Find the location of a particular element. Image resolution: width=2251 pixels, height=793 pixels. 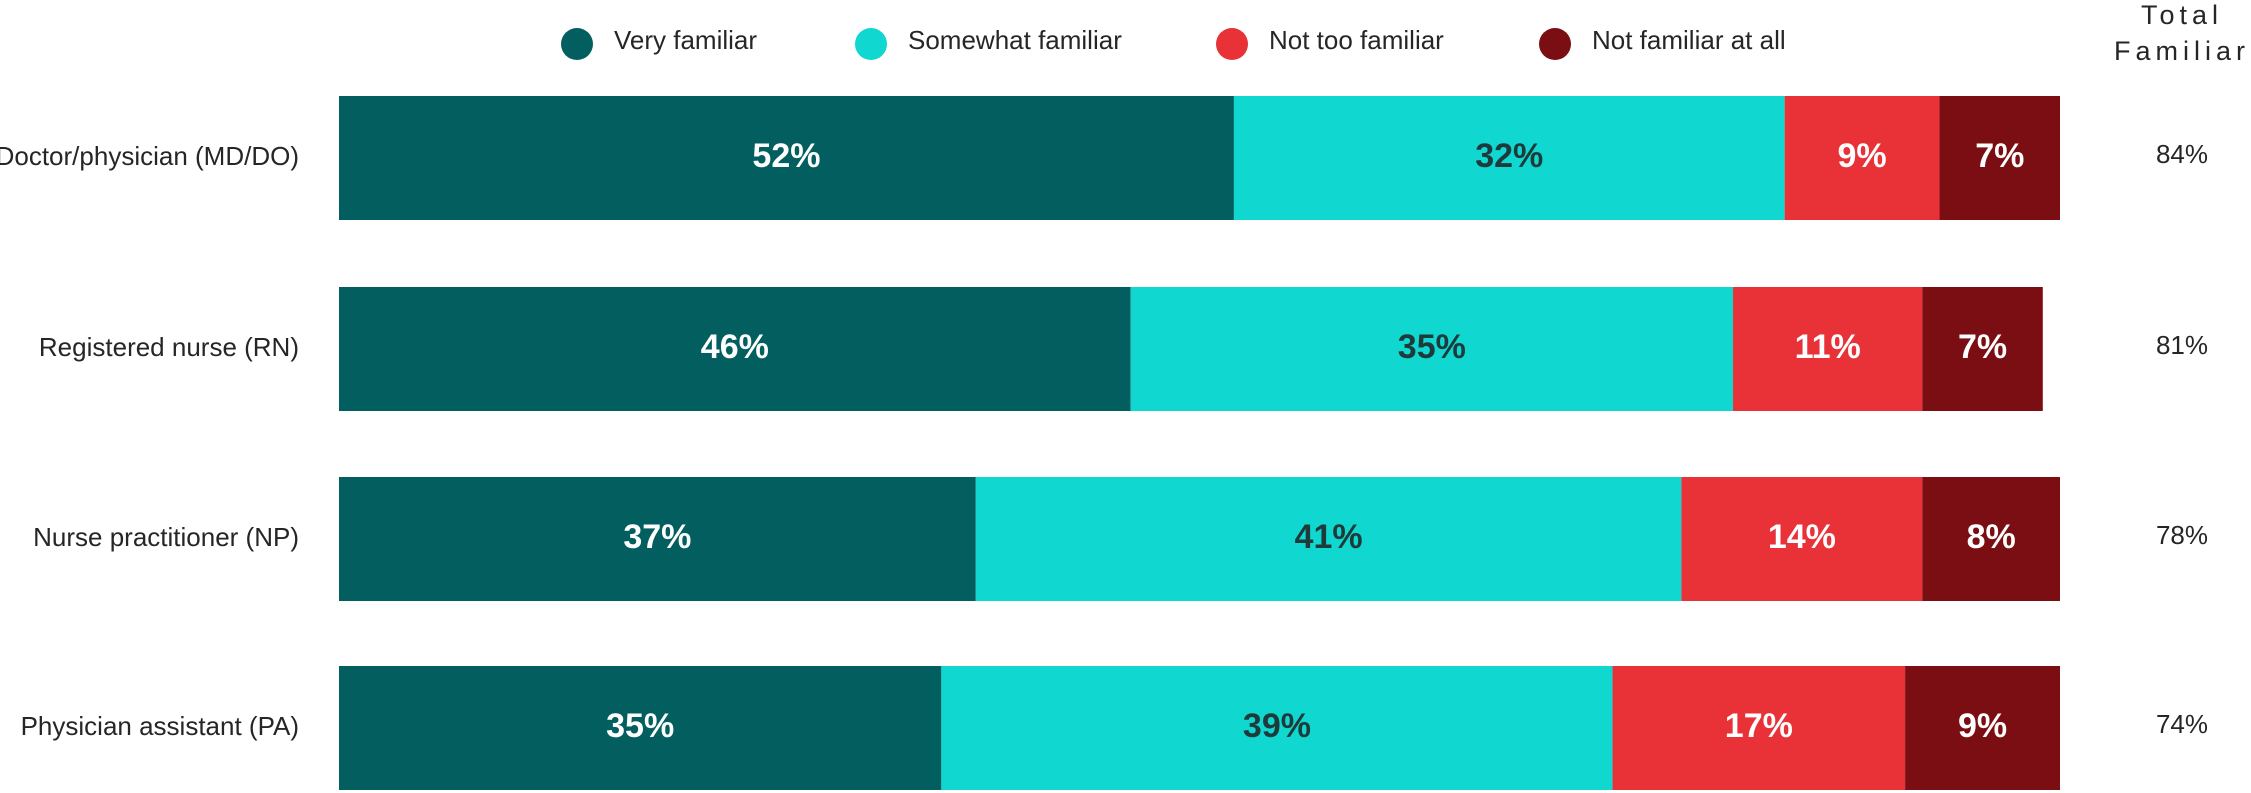

data-label: 41% is located at coordinates (1329, 537).